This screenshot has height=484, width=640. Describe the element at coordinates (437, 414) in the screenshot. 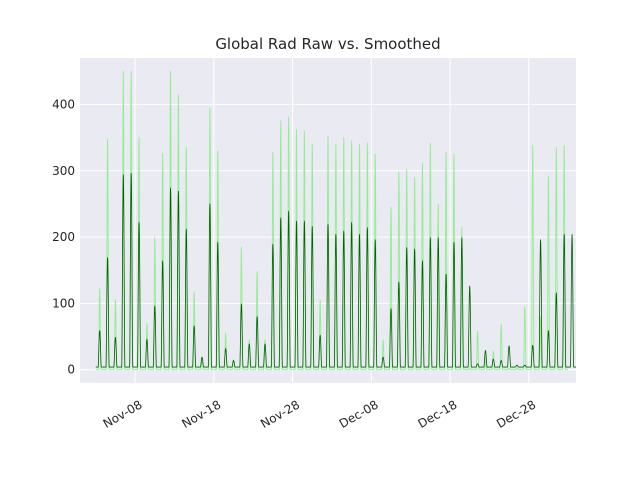

I see `x-tick-label: Dec-18` at that location.